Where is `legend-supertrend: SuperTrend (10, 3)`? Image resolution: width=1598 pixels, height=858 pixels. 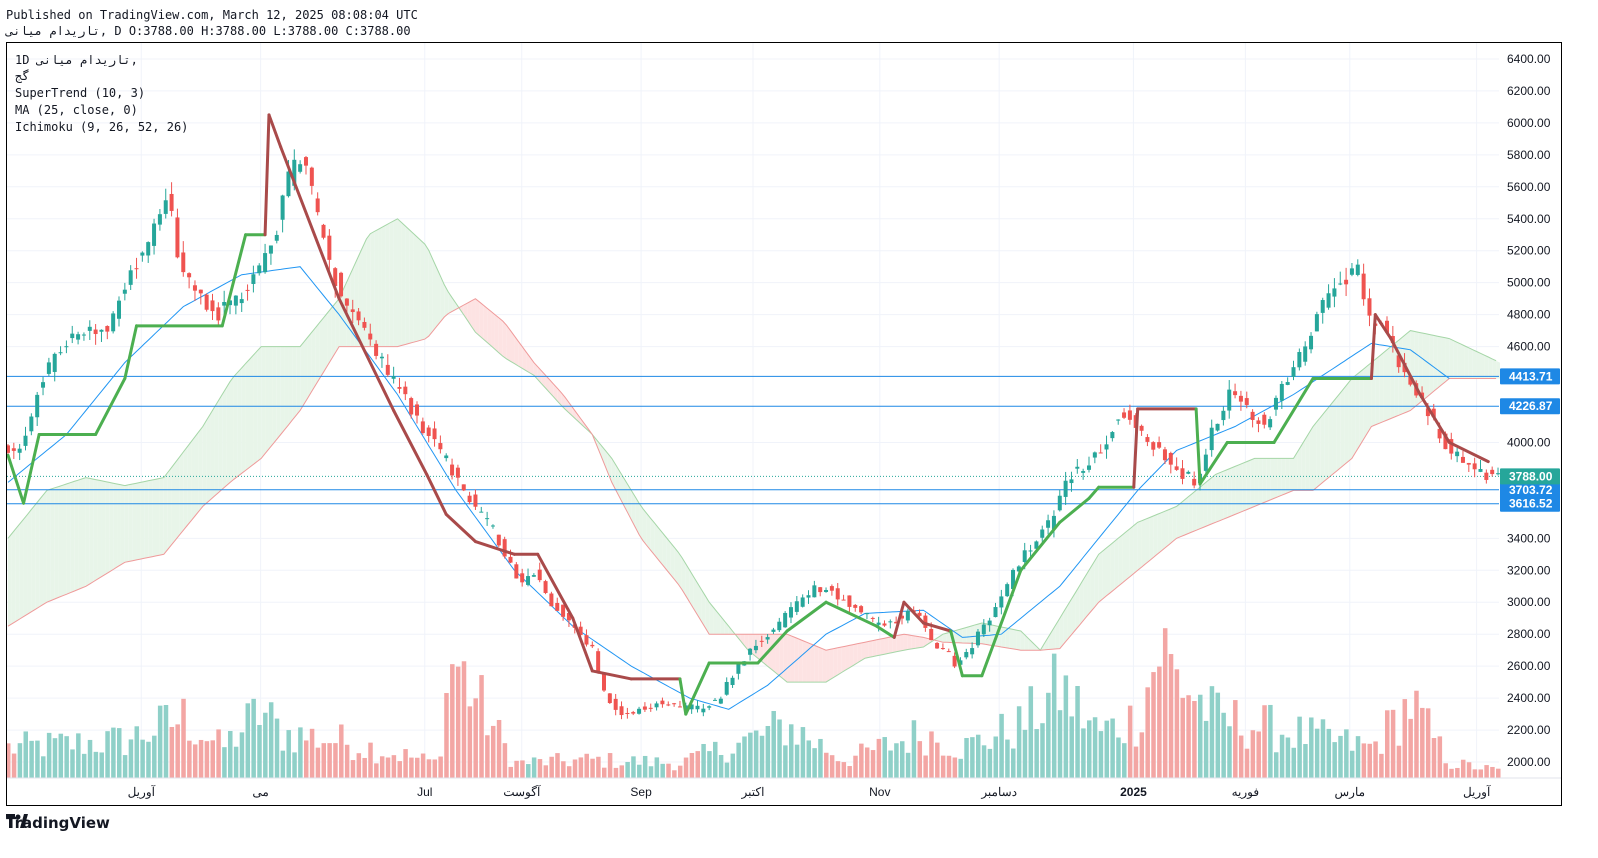
legend-supertrend: SuperTrend (10, 3) is located at coordinates (80, 93).